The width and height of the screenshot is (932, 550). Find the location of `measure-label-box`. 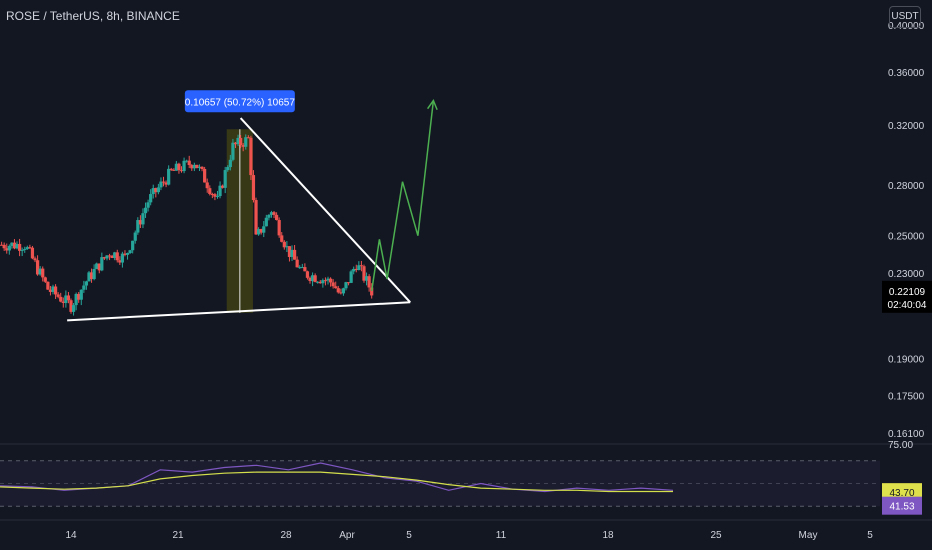

measure-label-box is located at coordinates (239, 101).